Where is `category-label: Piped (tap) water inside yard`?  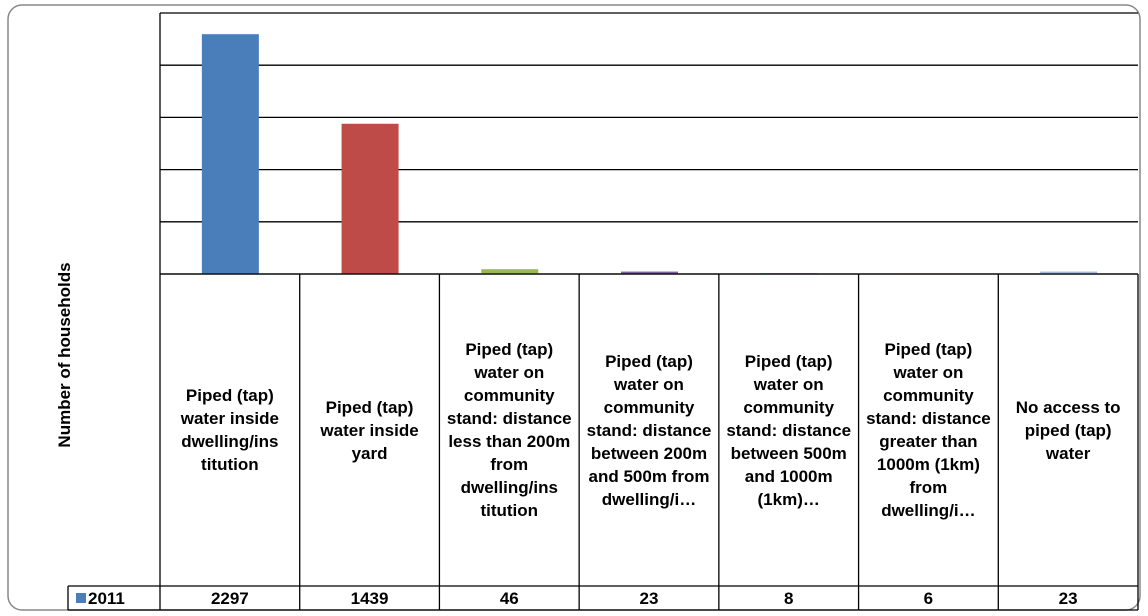
category-label: Piped (tap) water inside yard is located at coordinates (369, 430).